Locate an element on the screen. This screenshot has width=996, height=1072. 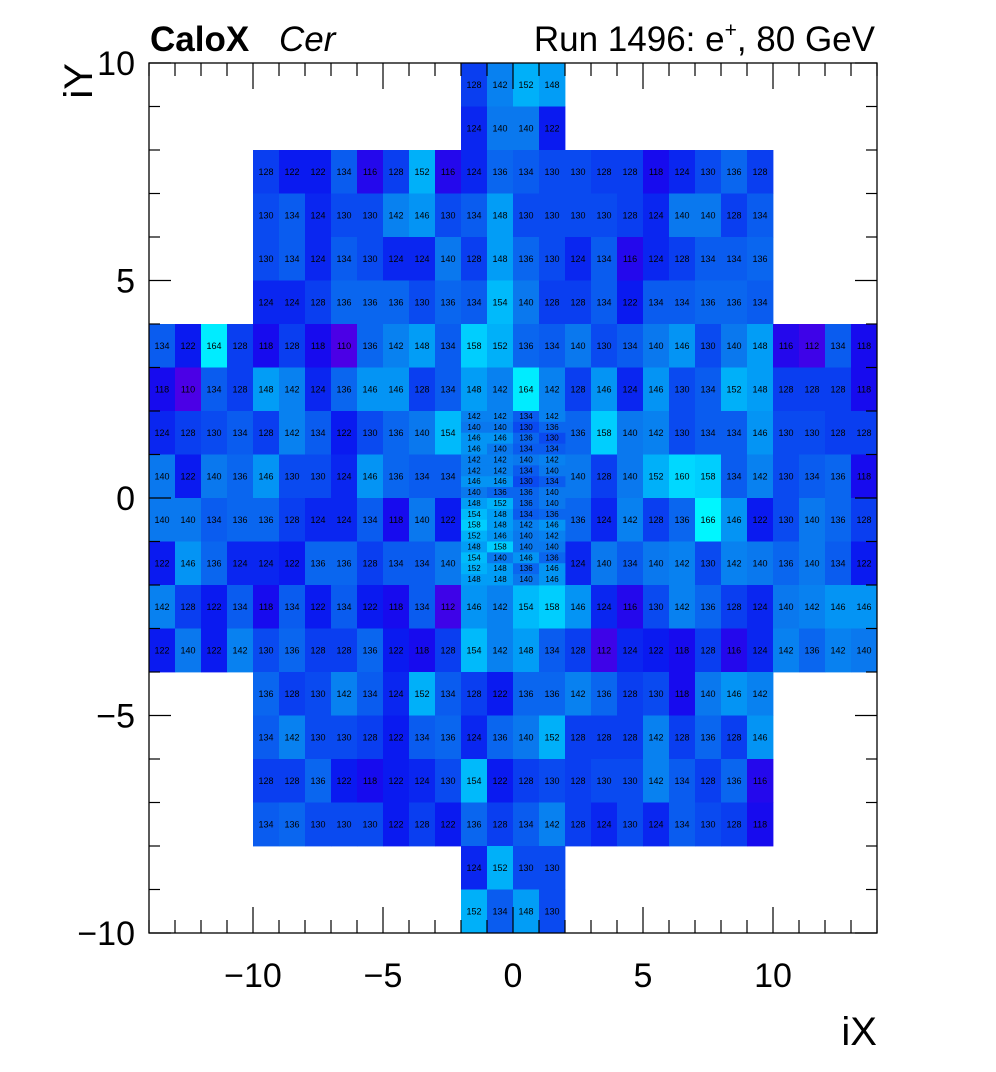
cell-value-label: 152 is located at coordinates (551, 737).